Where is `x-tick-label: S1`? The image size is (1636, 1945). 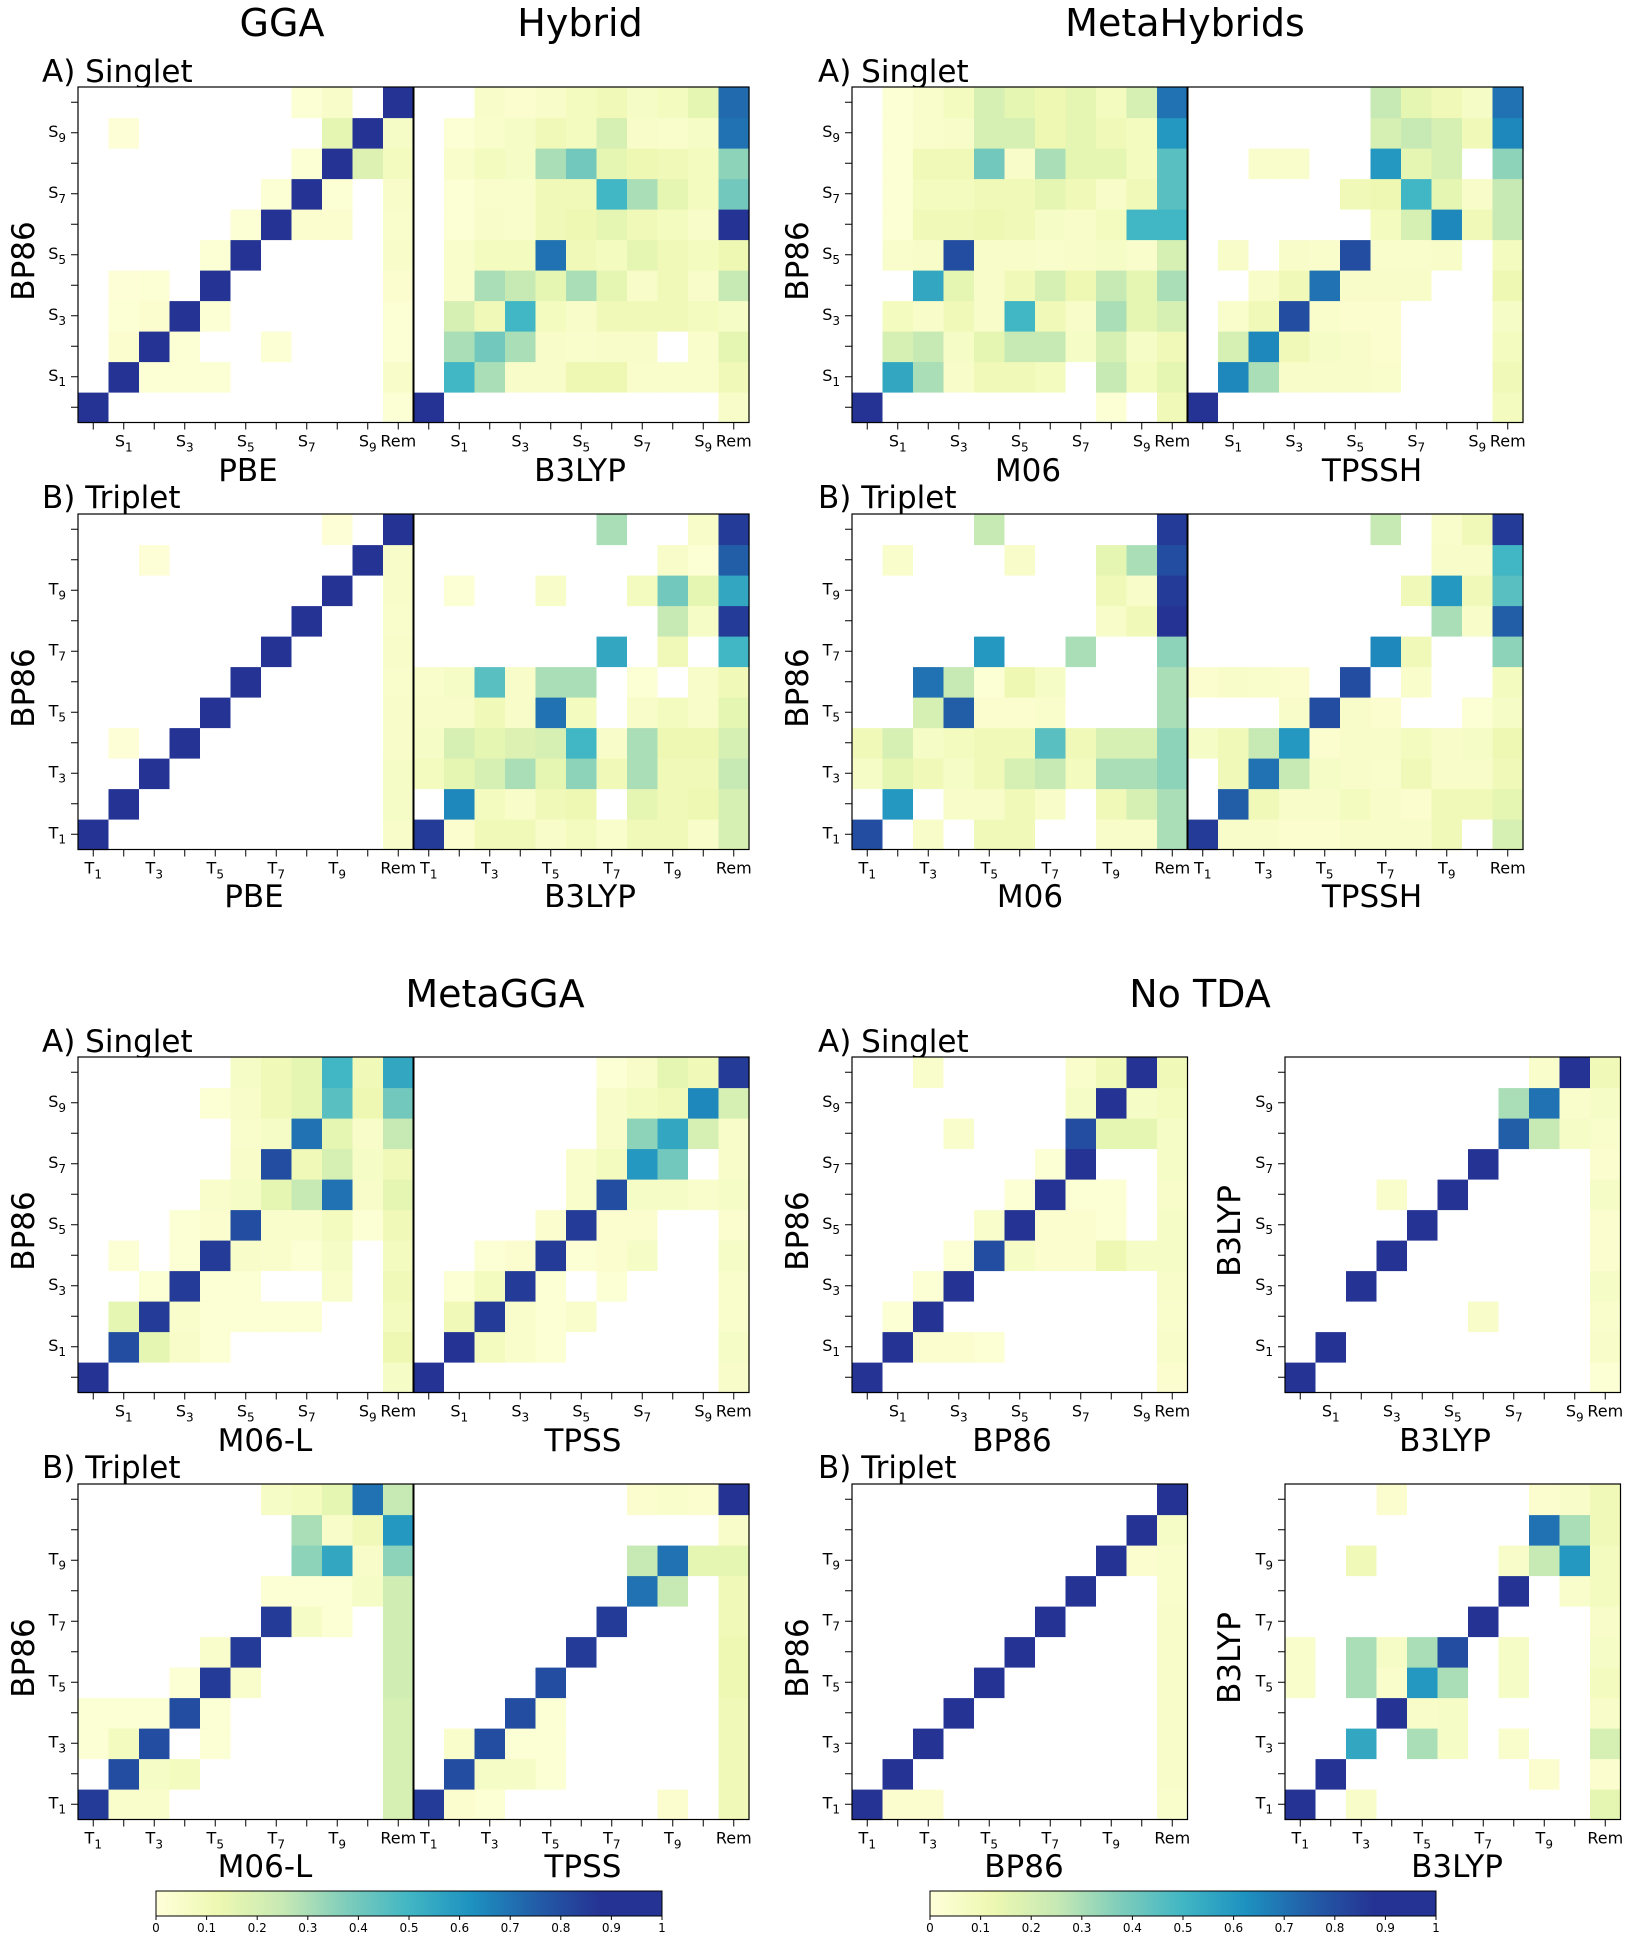 x-tick-label: S1 is located at coordinates (1233, 443).